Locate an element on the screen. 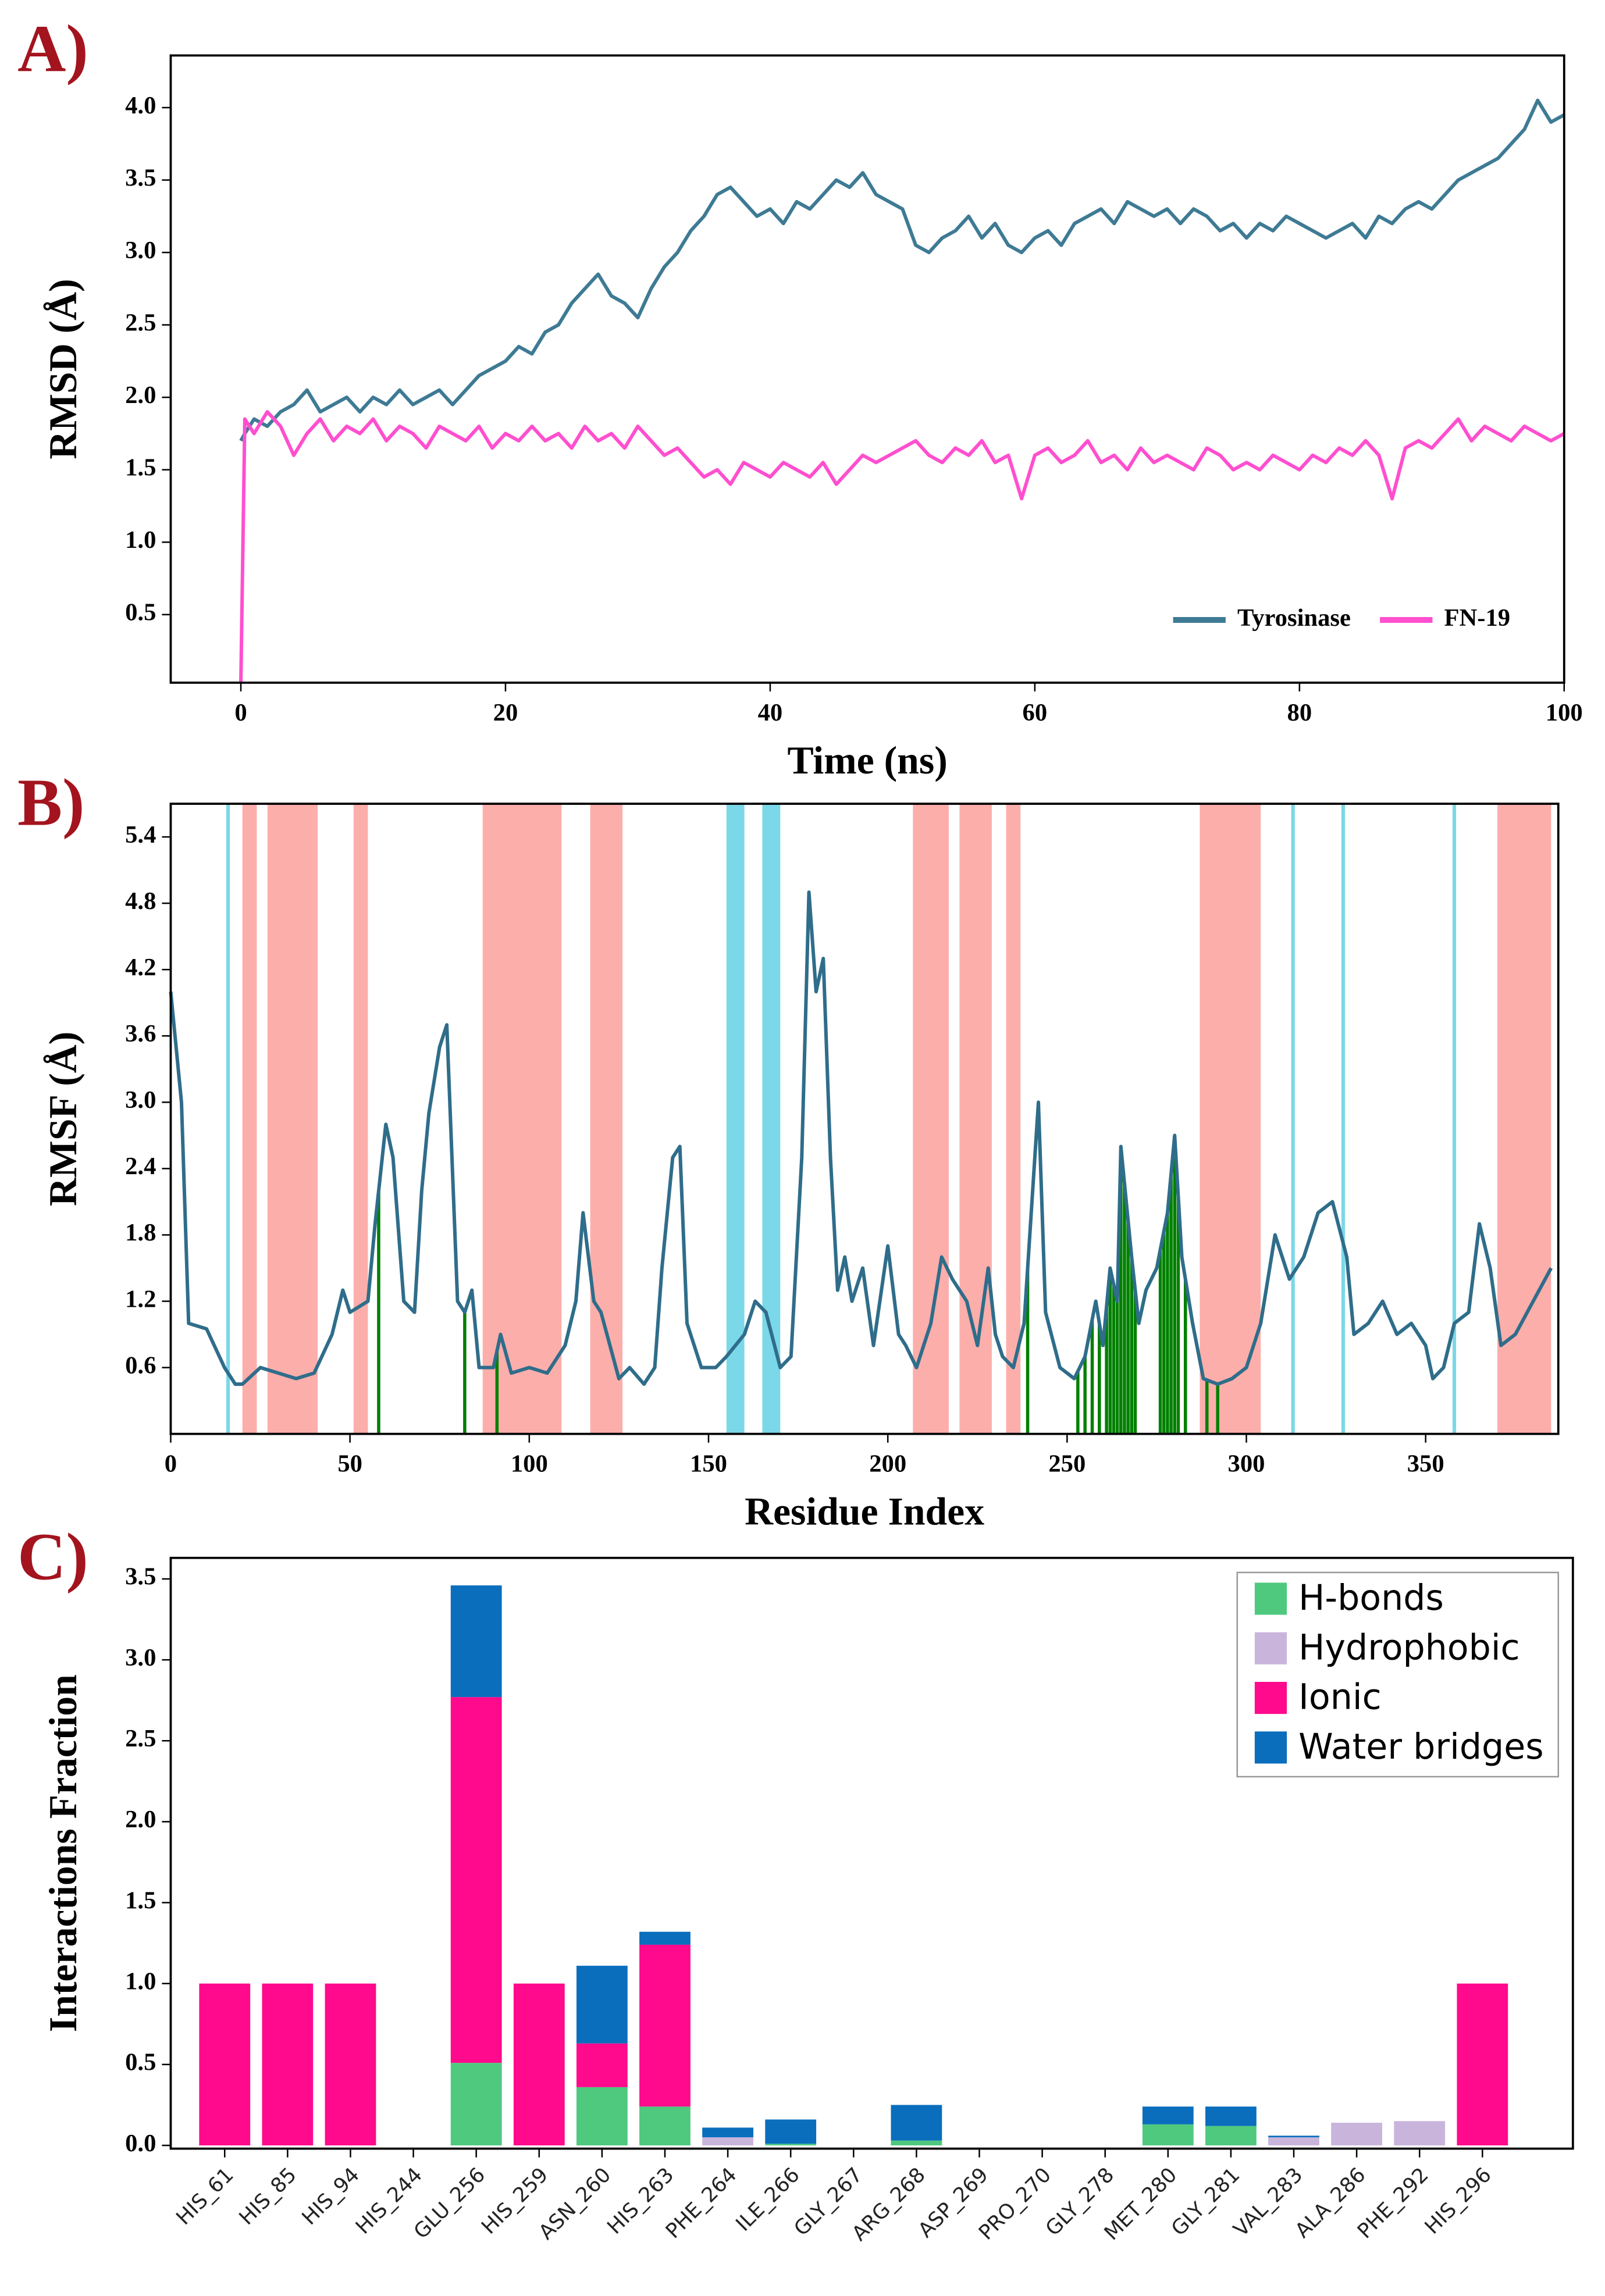  x-axis-label: Residue Index is located at coordinates (864, 1512).